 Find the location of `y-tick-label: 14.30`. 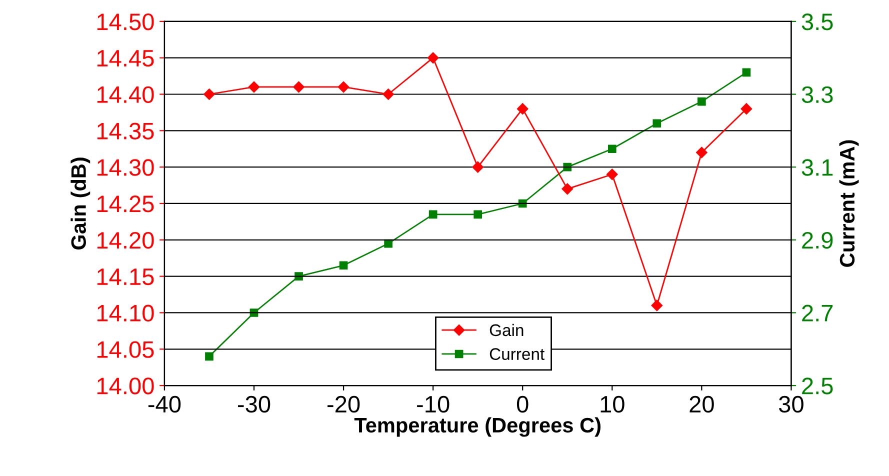

y-tick-label: 14.30 is located at coordinates (125, 167).